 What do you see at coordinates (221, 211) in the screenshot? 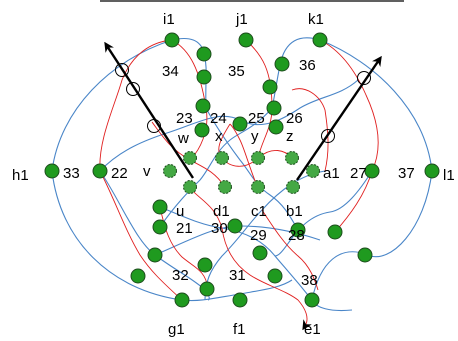
I see `label-d1: d1` at bounding box center [221, 211].